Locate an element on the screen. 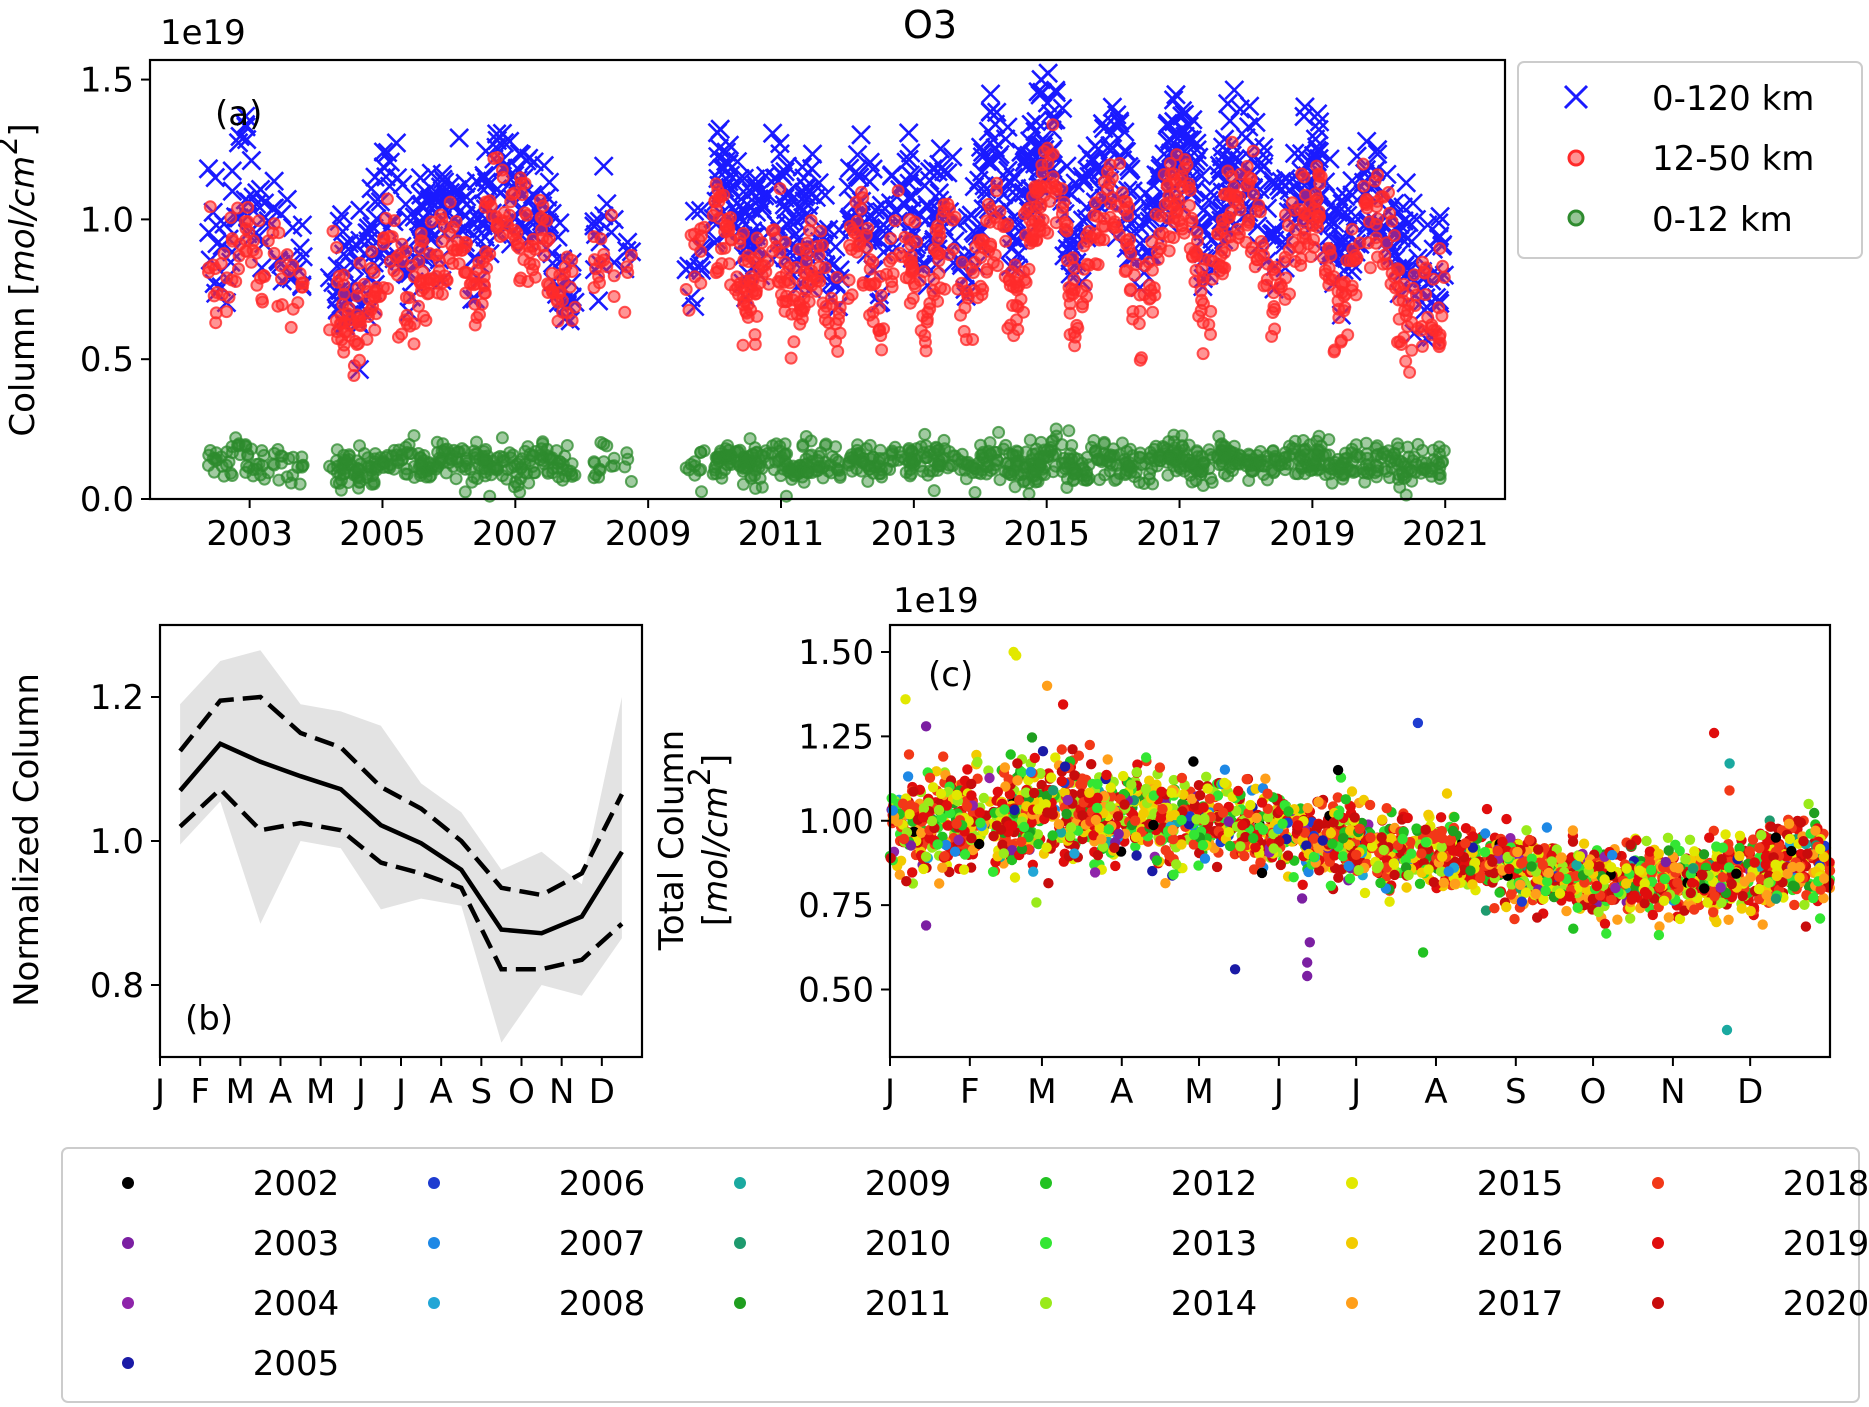  panel-b-ytick-label: 1.2 is located at coordinates (117, 698).